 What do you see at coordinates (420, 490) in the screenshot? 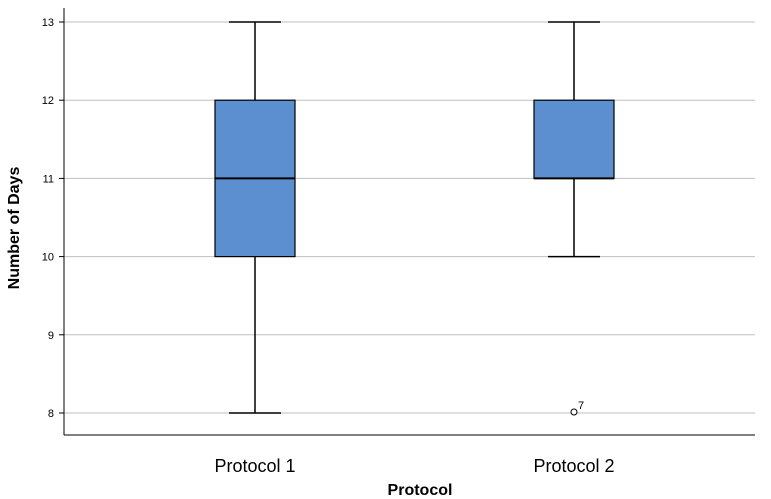
I see `x-axis-title: Protocol` at bounding box center [420, 490].